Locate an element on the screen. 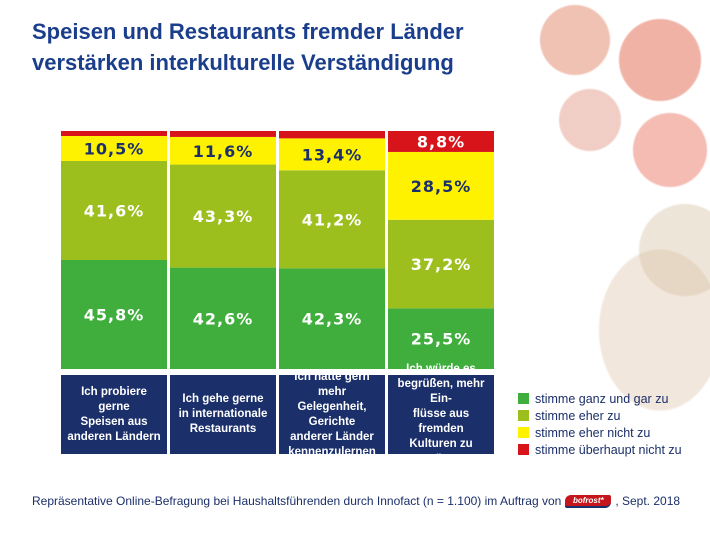 The width and height of the screenshot is (710, 533). data-label: 42,6% is located at coordinates (223, 318).